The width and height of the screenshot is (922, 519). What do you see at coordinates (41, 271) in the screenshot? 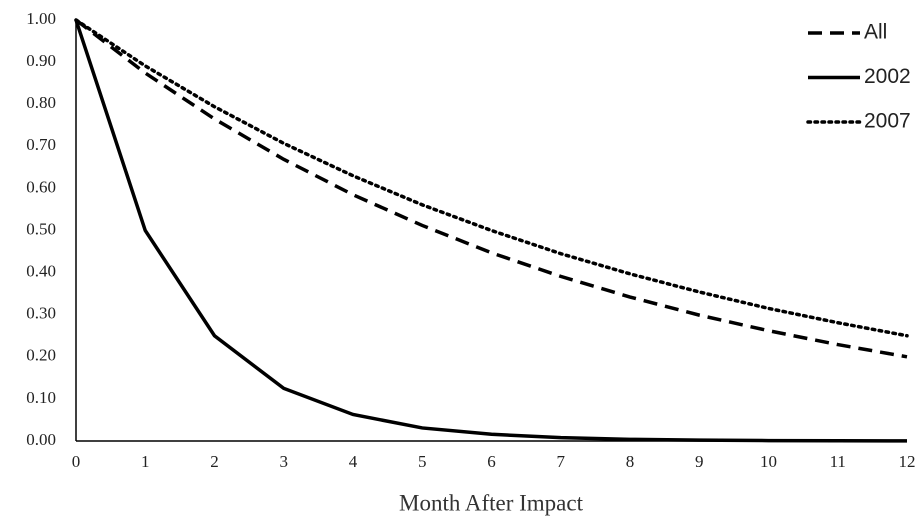
I see `y-tick-label: 0.40` at bounding box center [41, 271].